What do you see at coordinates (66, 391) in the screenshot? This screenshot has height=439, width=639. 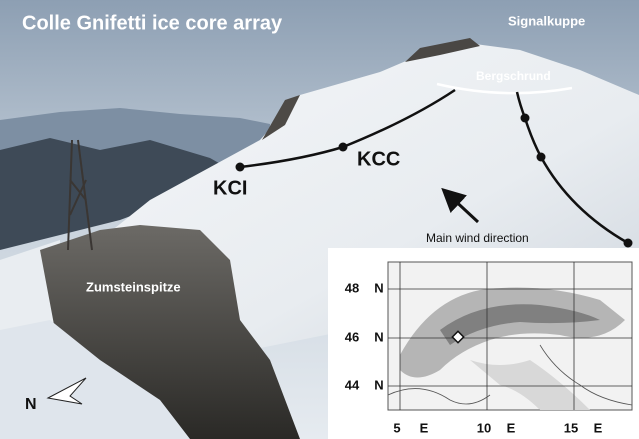 I see `north-arrow` at bounding box center [66, 391].